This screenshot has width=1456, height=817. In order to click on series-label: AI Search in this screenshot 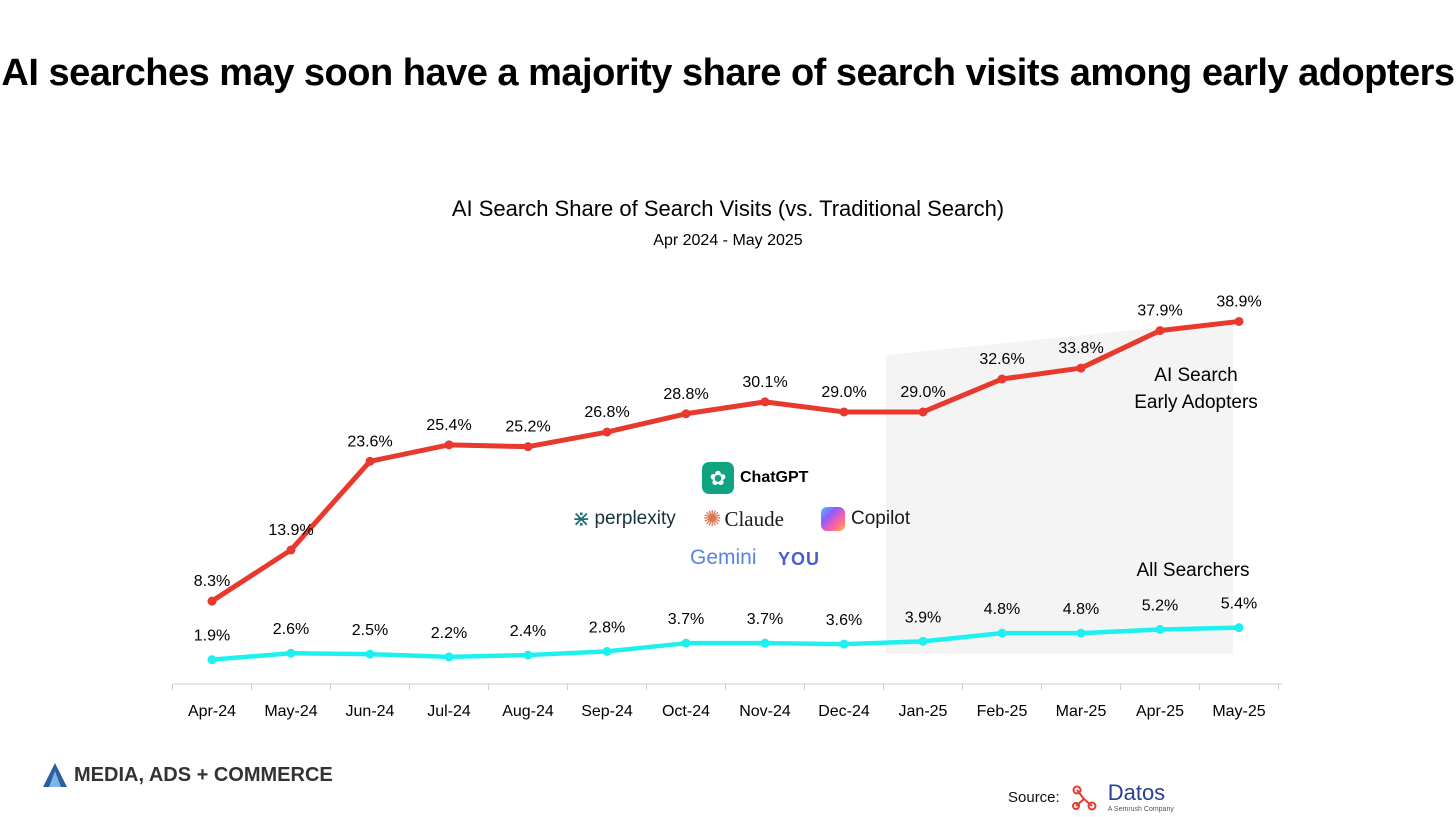, I will do `click(1195, 375)`.